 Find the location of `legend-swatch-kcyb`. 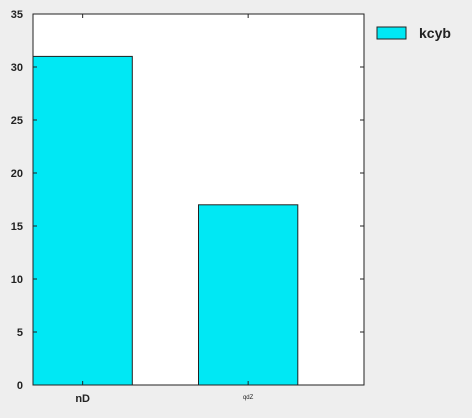

legend-swatch-kcyb is located at coordinates (391, 33).